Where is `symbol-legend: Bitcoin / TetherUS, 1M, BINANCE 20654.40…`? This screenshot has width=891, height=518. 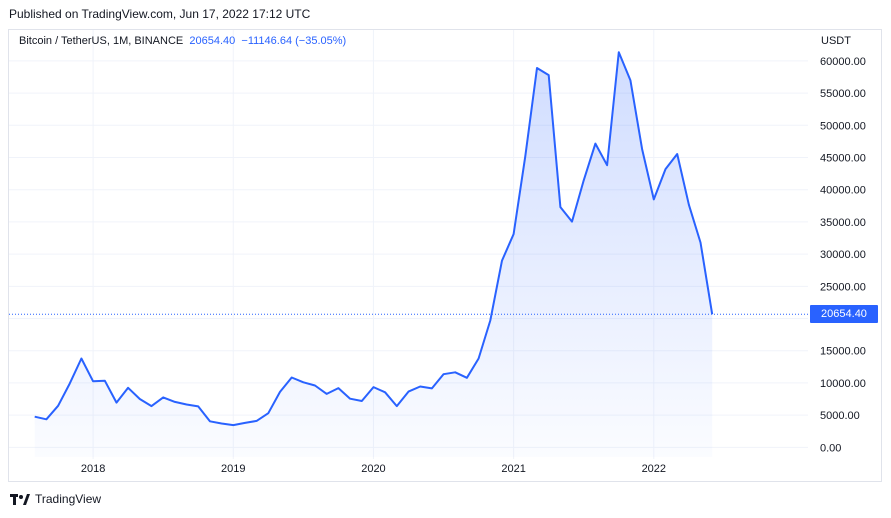
symbol-legend: Bitcoin / TetherUS, 1M, BINANCE 20654.40… is located at coordinates (182, 41).